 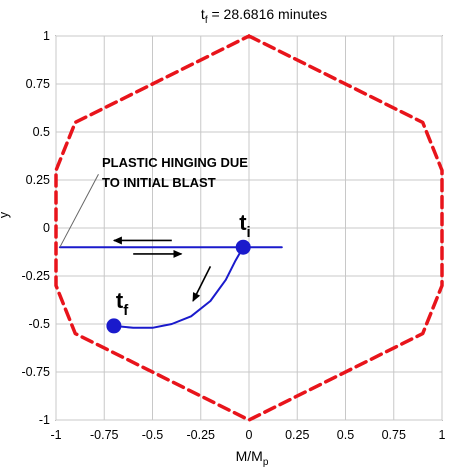 What do you see at coordinates (104, 435) in the screenshot?
I see `x-tick-label: -0.75` at bounding box center [104, 435].